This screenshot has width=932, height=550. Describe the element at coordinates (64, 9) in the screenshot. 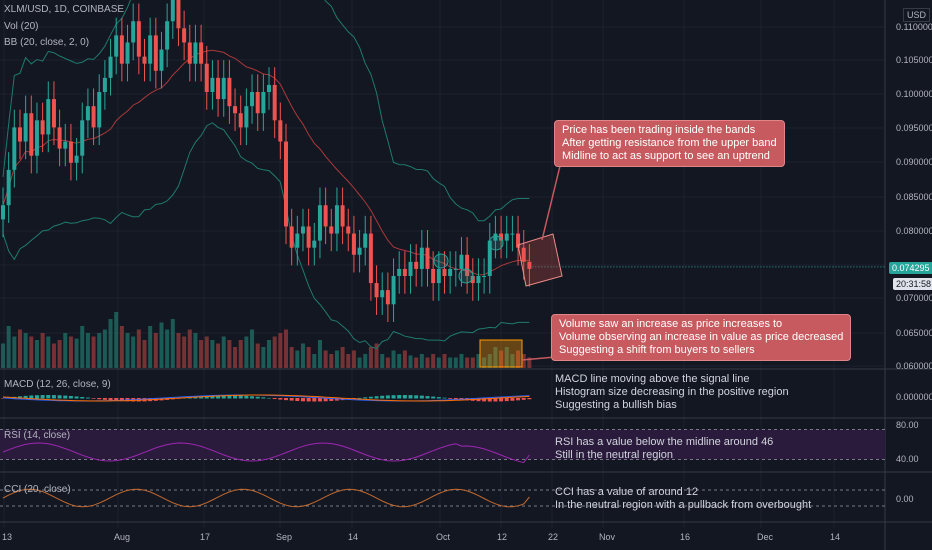

I see `symbol-line: XLM/USD, 1D, COINBASE` at that location.